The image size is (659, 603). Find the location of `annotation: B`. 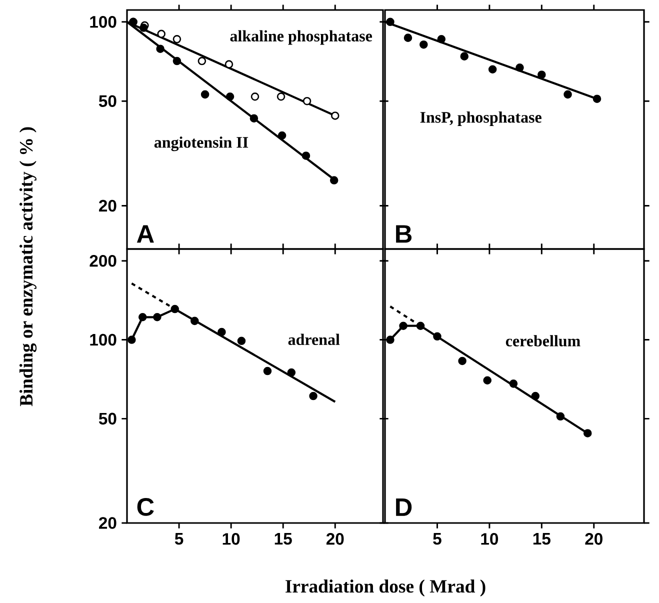

annotation: B is located at coordinates (404, 234).